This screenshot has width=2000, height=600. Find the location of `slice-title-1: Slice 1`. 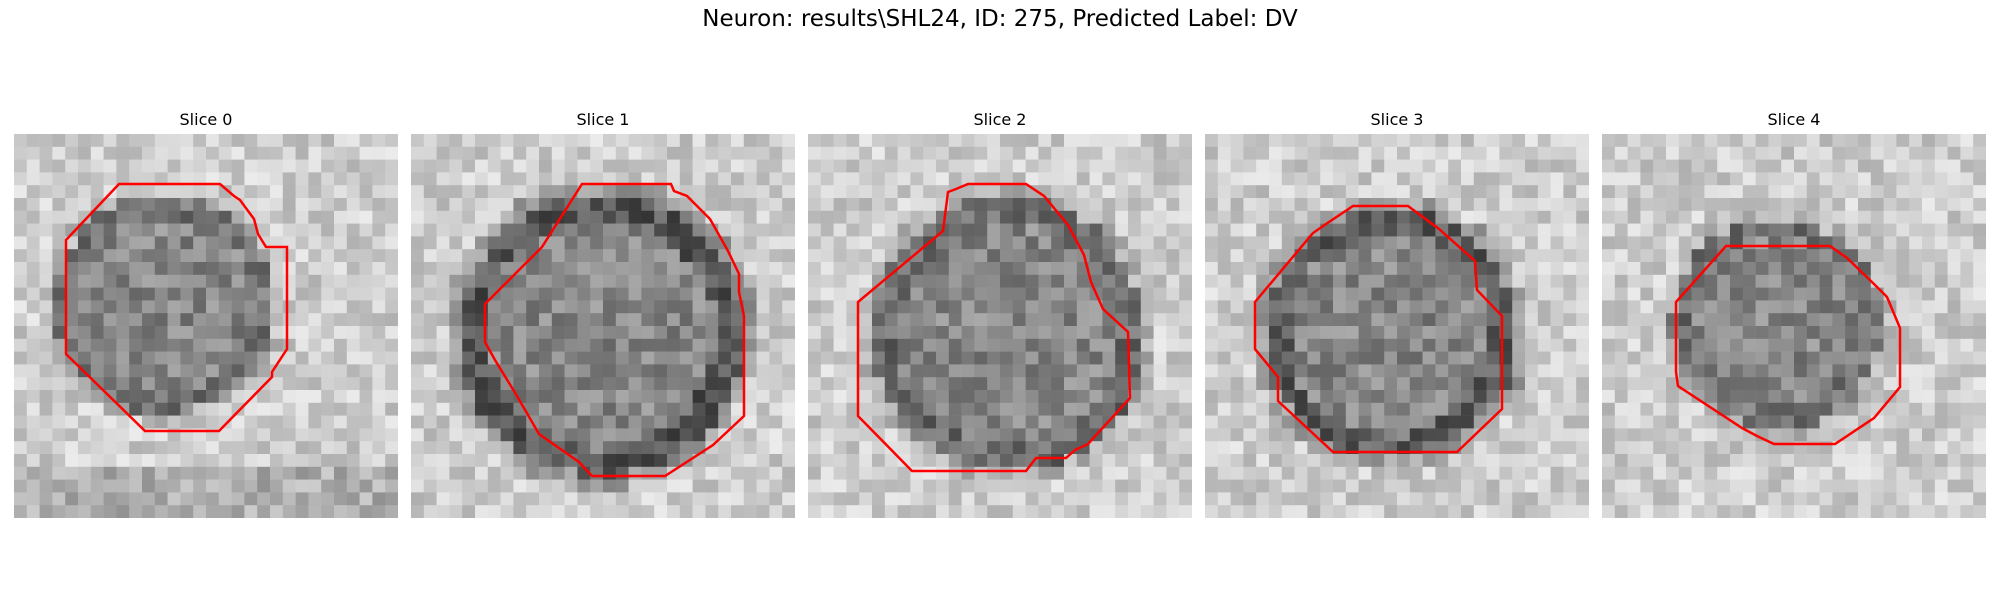

slice-title-1: Slice 1 is located at coordinates (603, 119).